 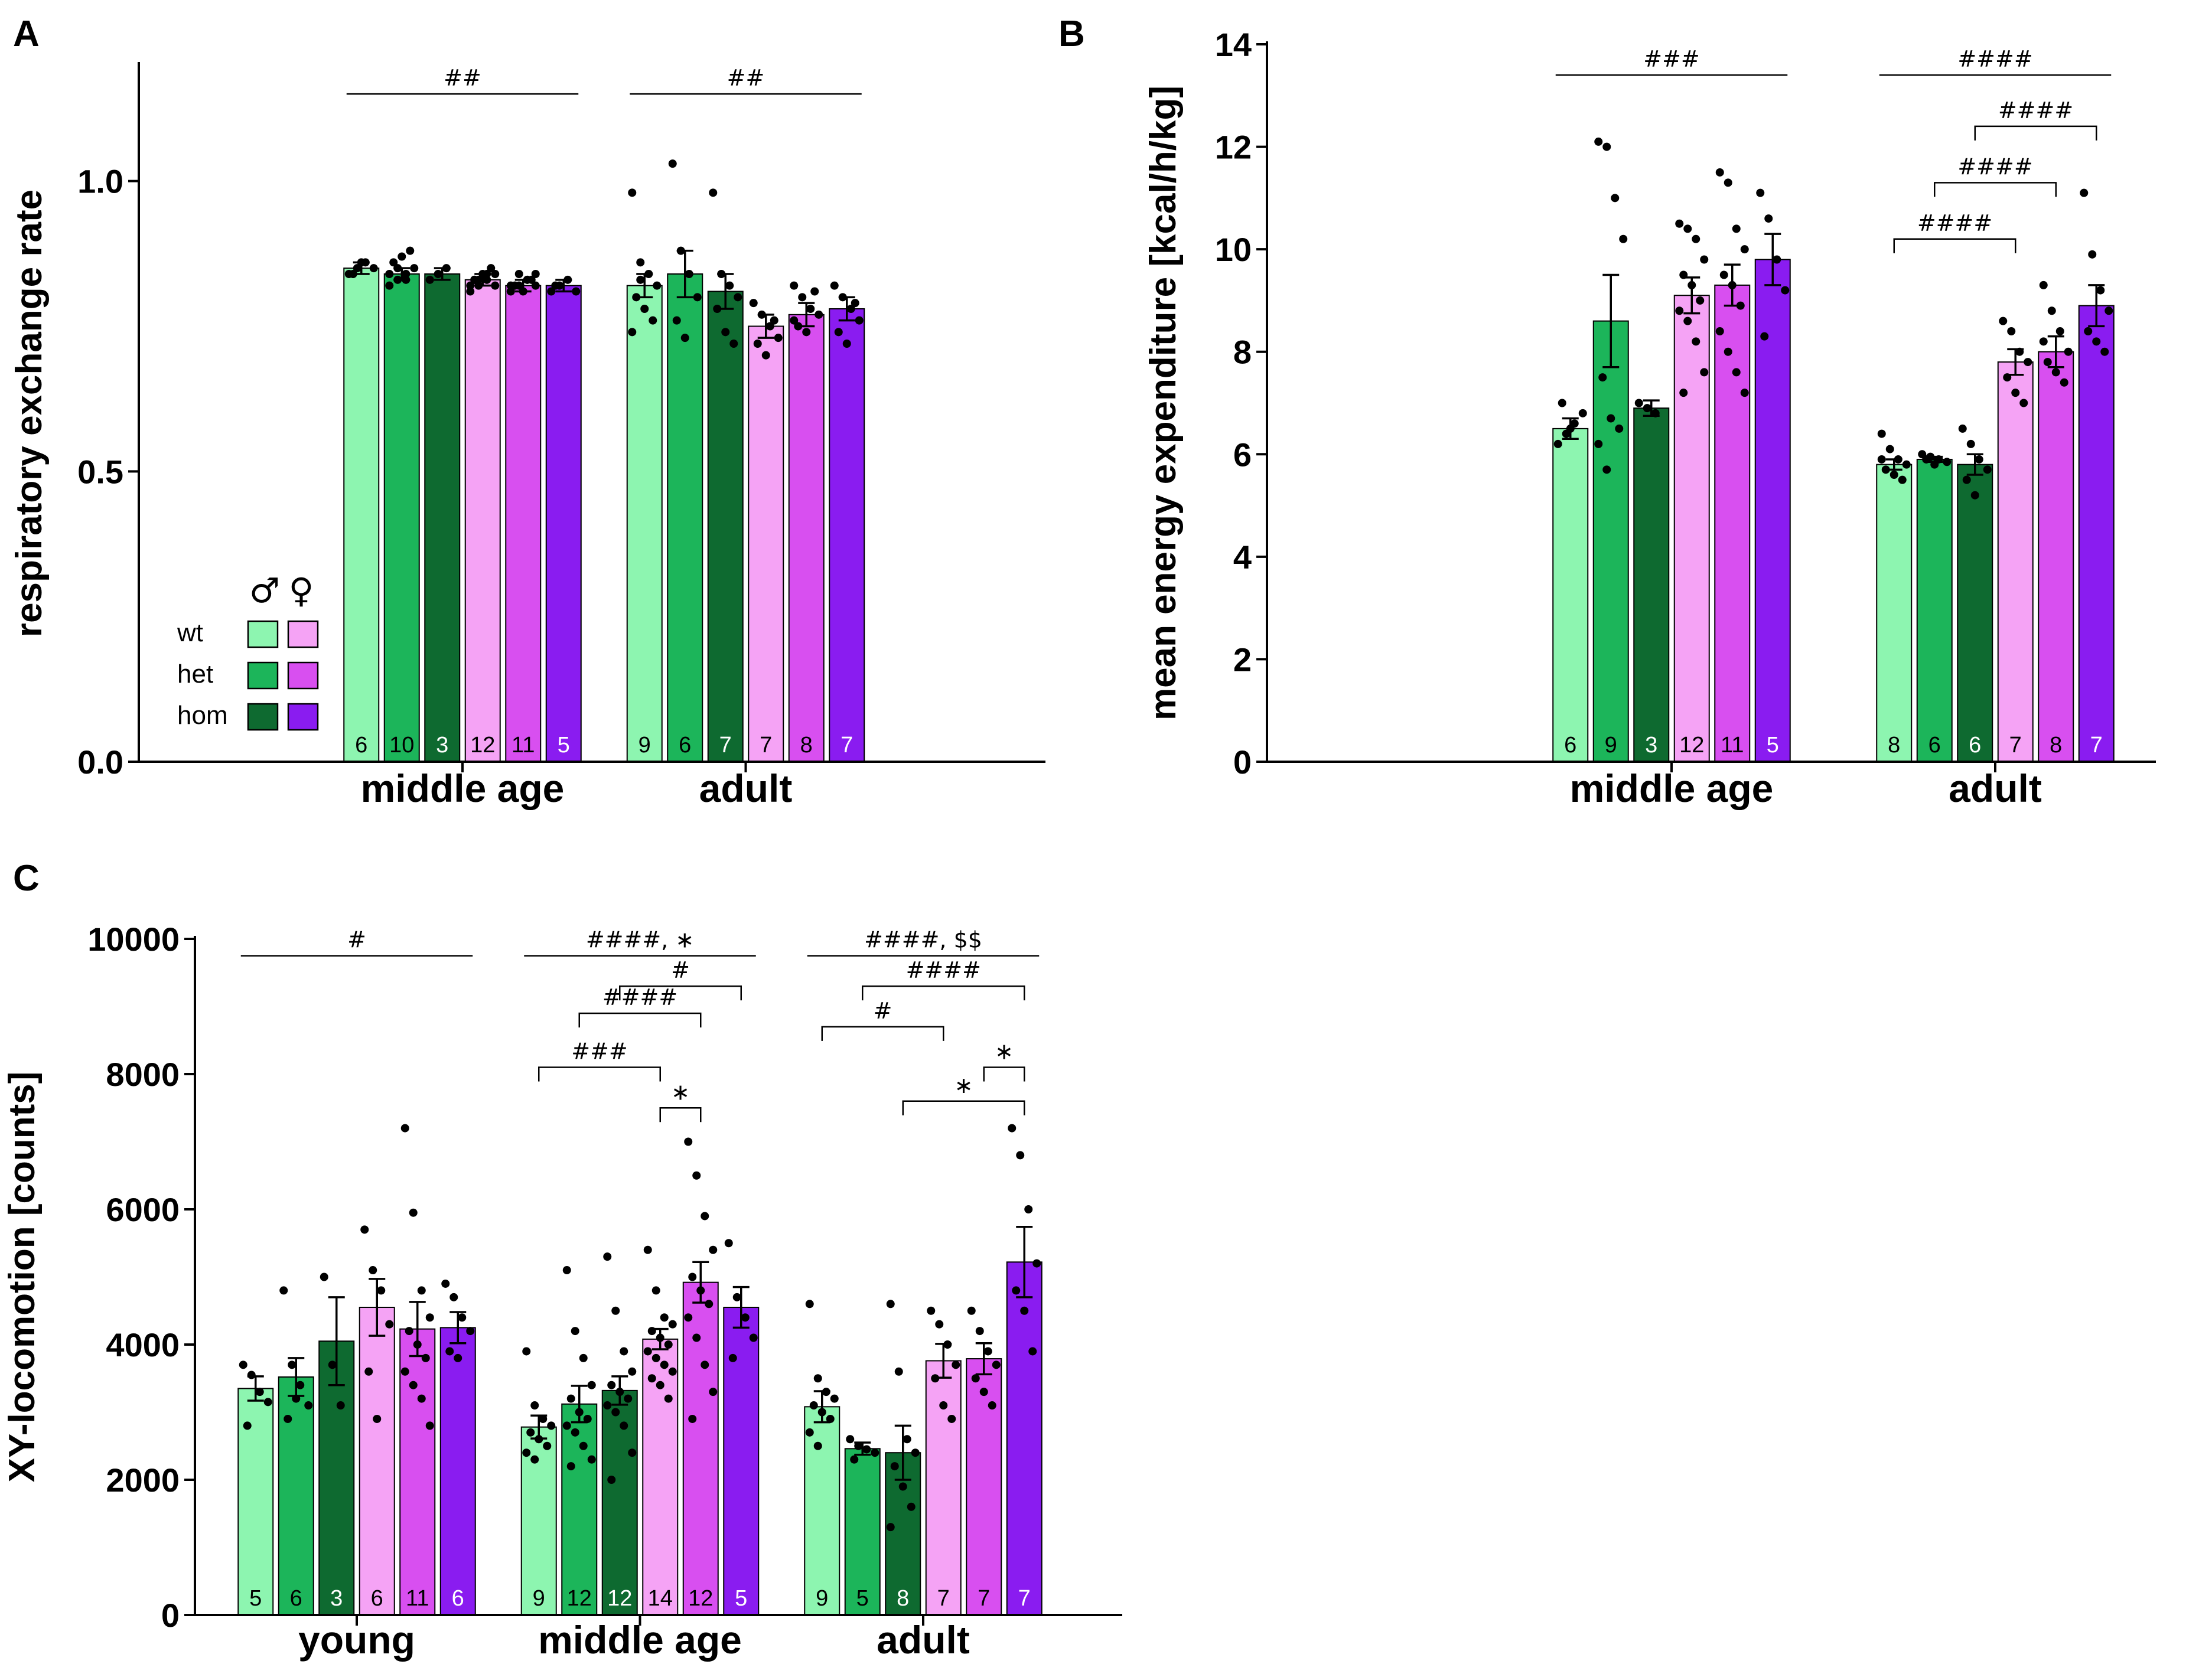 I want to click on n-label: 9, so click(x=539, y=1598).